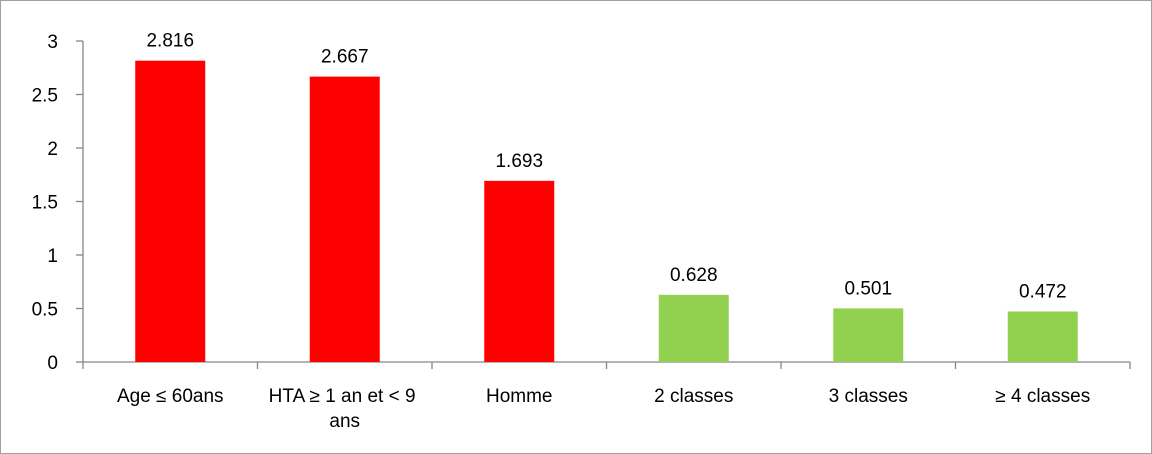 This screenshot has width=1152, height=454. I want to click on data-label: 0.472, so click(1043, 291).